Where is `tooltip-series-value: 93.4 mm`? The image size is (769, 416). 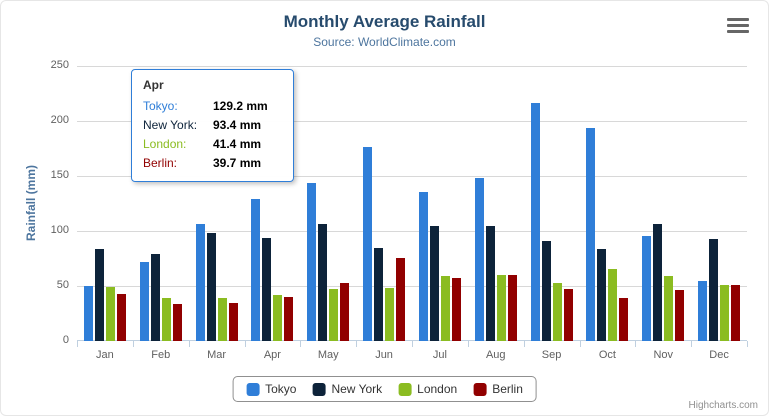
tooltip-series-value: 93.4 mm is located at coordinates (237, 125).